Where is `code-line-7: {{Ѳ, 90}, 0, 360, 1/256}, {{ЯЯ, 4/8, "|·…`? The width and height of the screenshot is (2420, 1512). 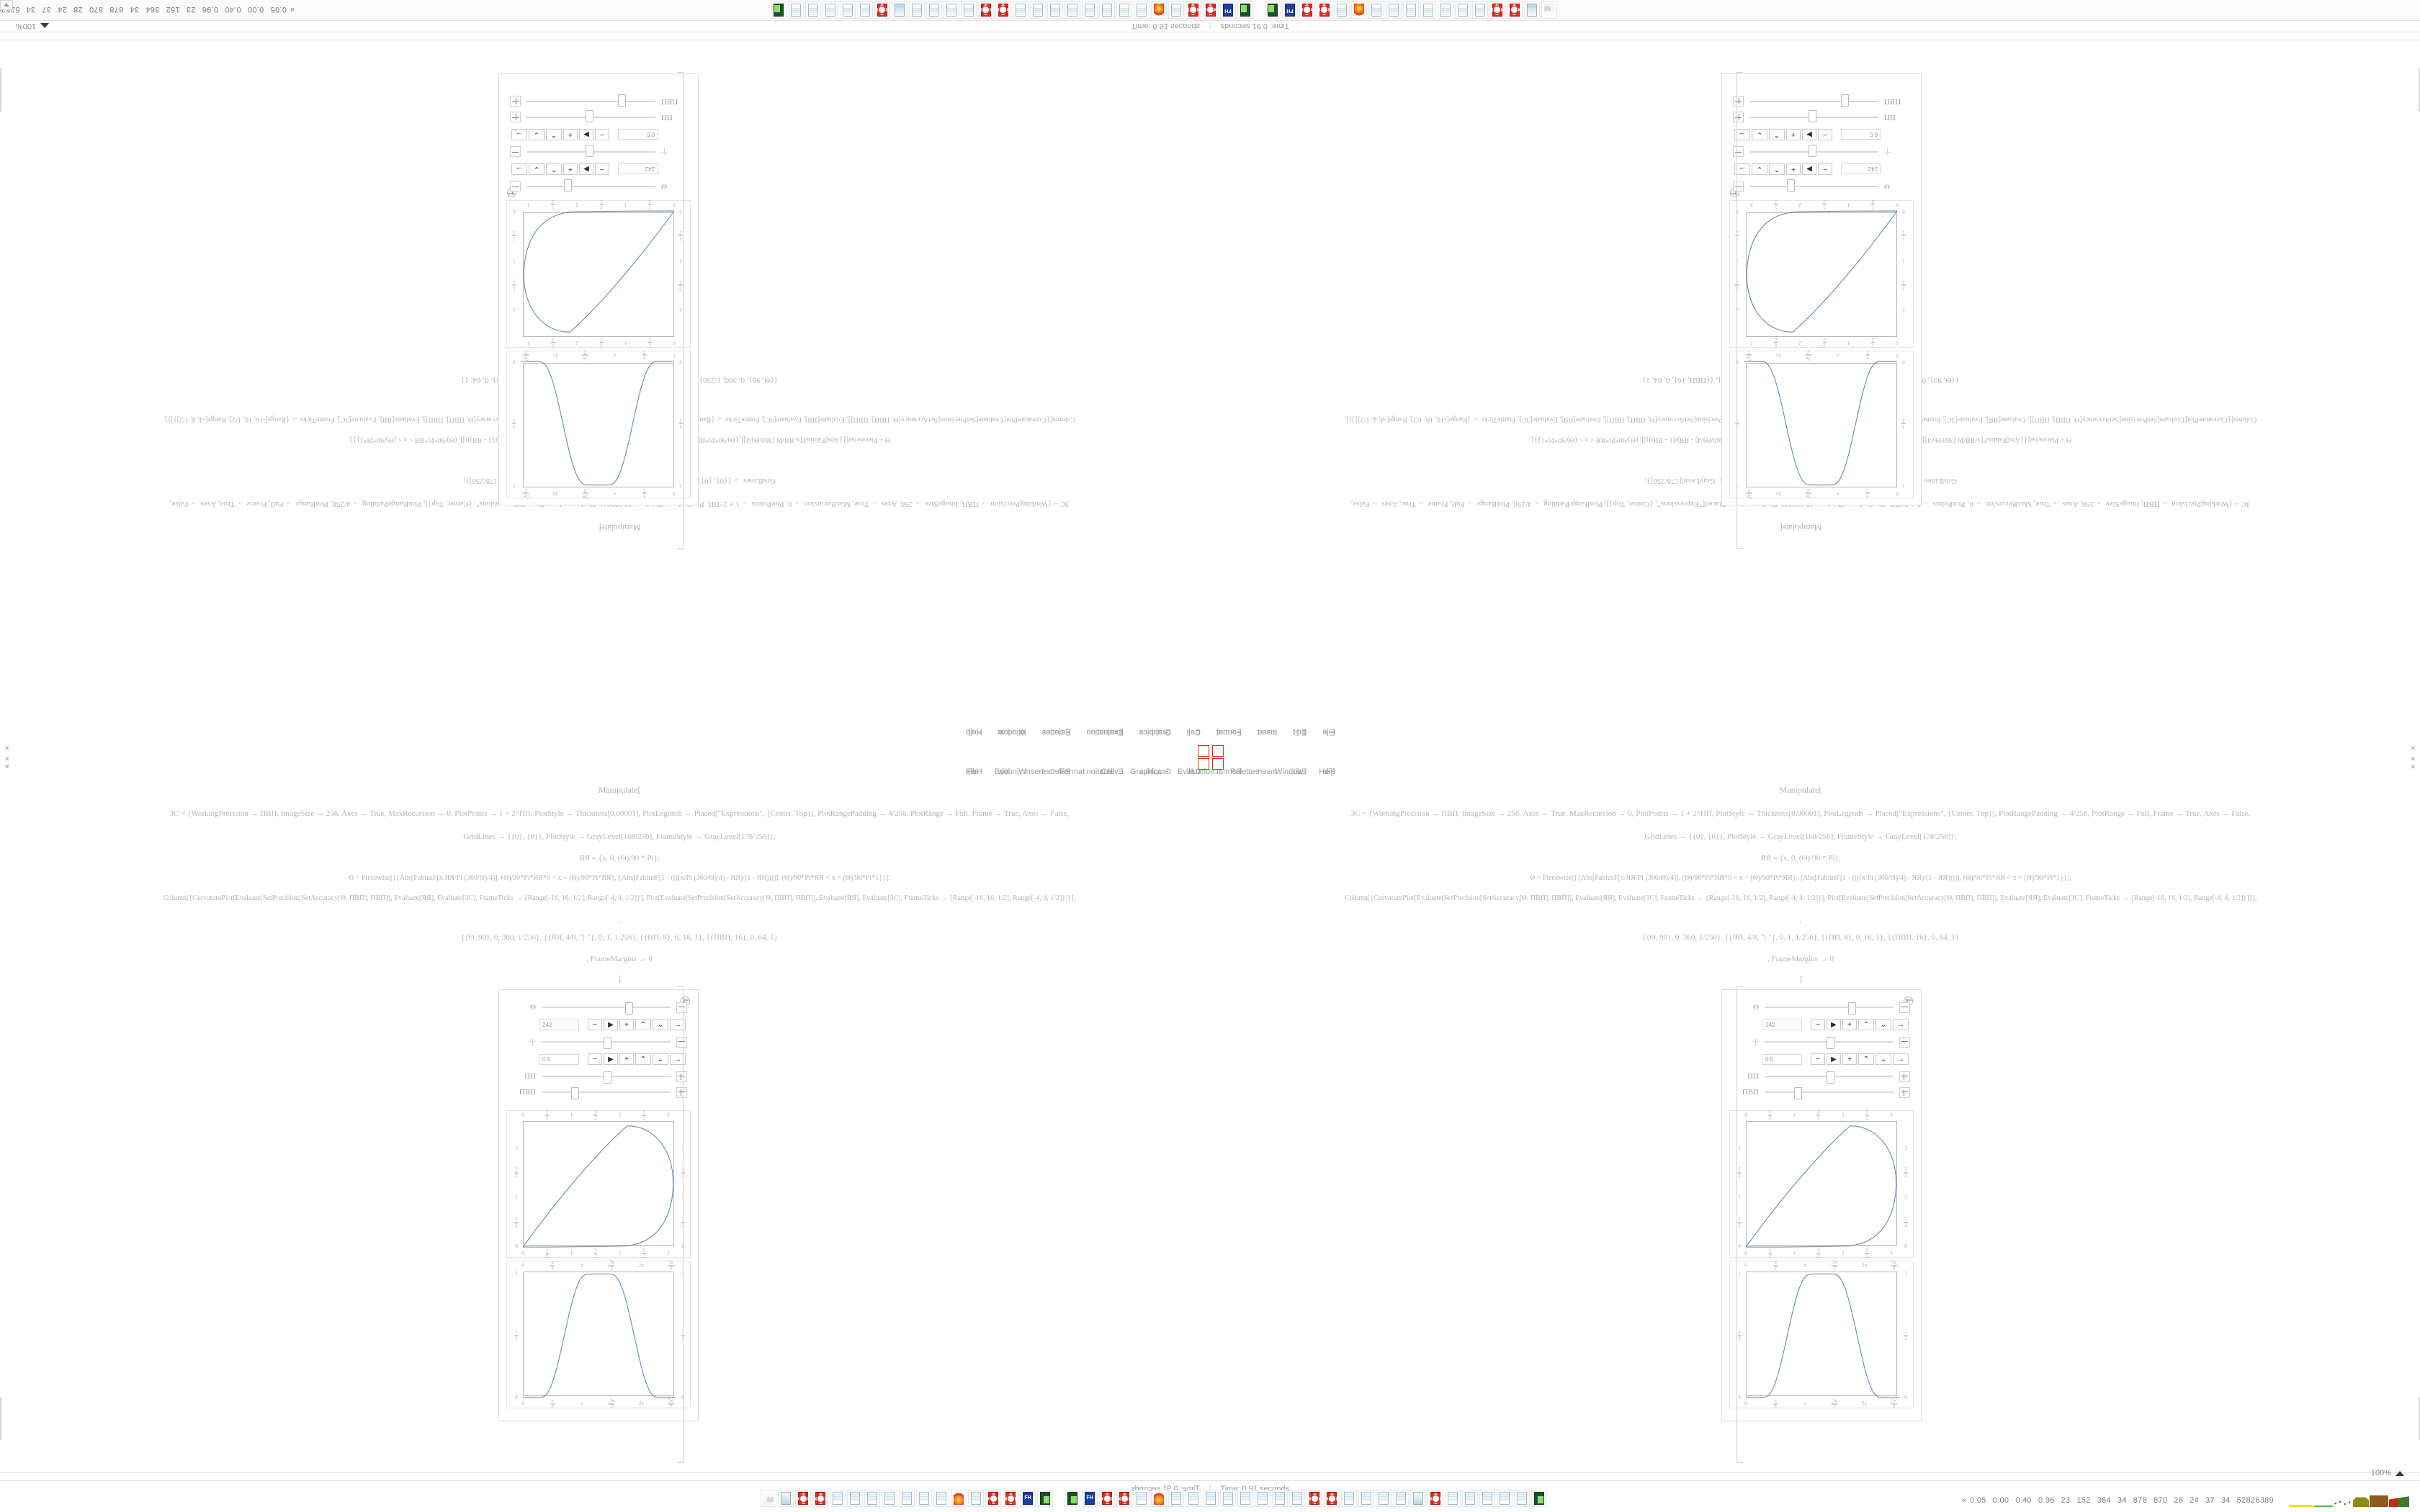 code-line-7: {{Ѳ, 90}, 0, 360, 1/256}, {{ЯЯ, 4/8, "|·… is located at coordinates (619, 937).